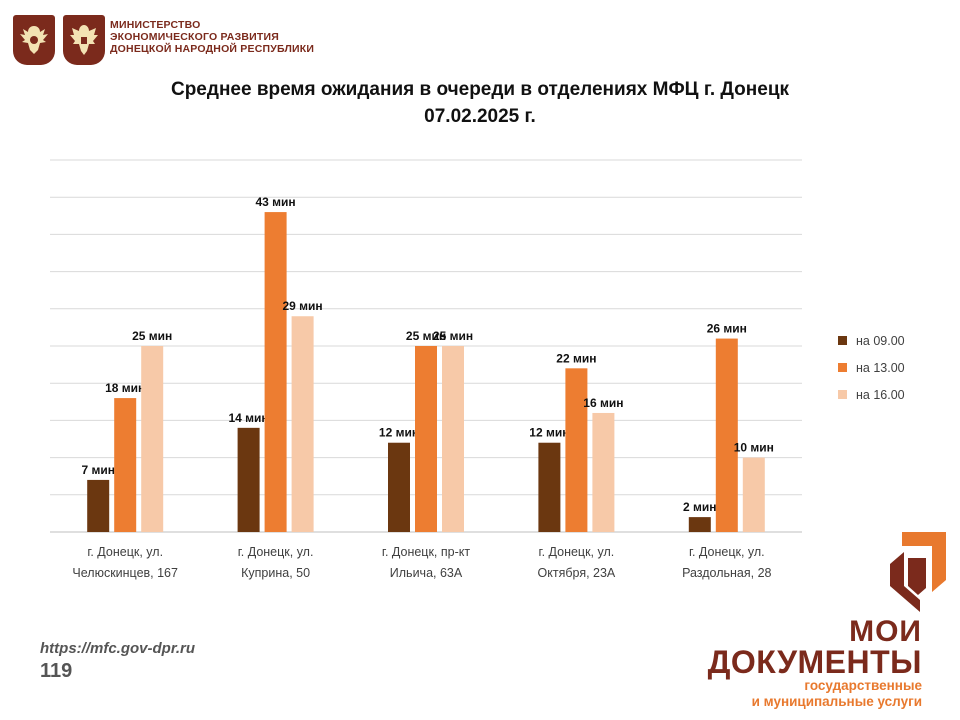  What do you see at coordinates (918, 572) in the screenshot?
I see `moi-dokumenty-logo-icon` at bounding box center [918, 572].